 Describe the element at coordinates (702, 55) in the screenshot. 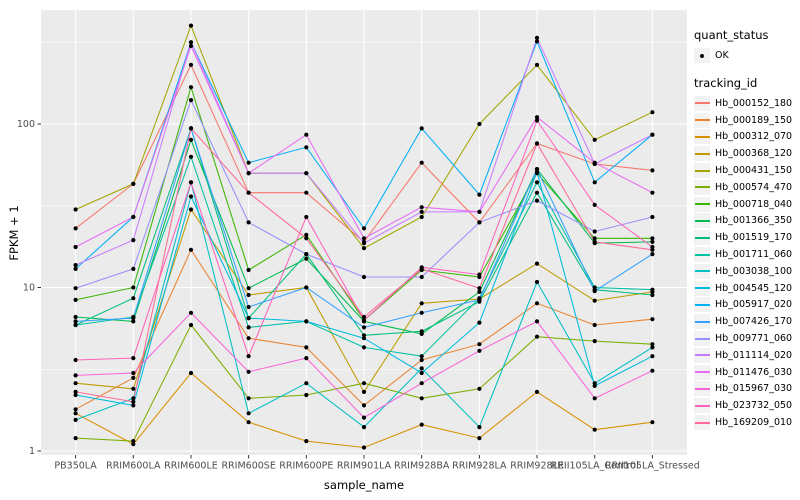

I see `point-symbol-icon` at that location.